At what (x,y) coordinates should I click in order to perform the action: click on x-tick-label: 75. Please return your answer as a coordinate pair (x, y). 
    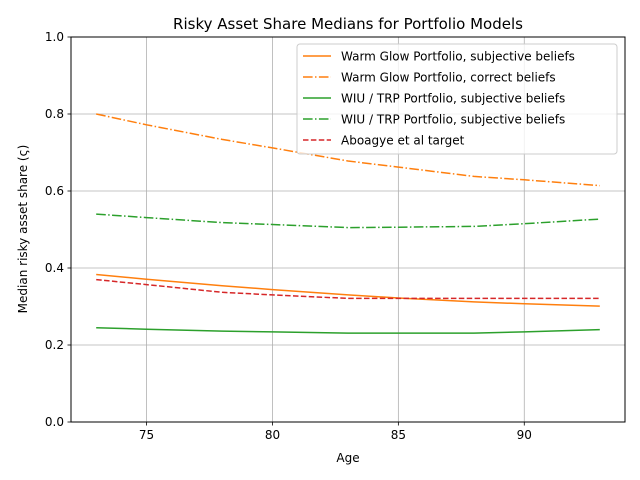
    Looking at the image, I should click on (146, 435).